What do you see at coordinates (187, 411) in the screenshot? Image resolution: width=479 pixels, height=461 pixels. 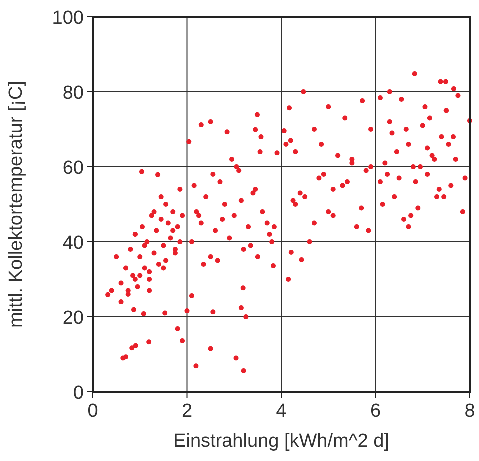 I see `x-tick-label: 2` at bounding box center [187, 411].